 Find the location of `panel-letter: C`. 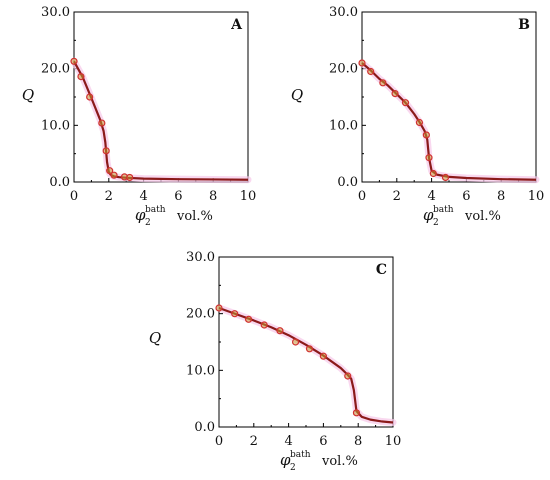

panel-letter: C is located at coordinates (381, 270).